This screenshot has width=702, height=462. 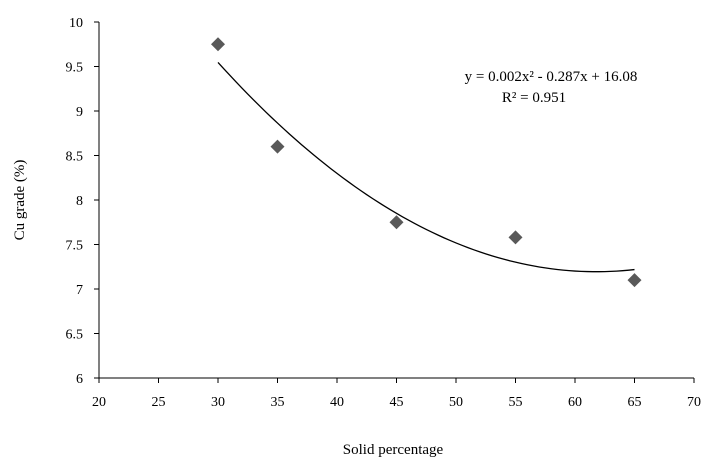 What do you see at coordinates (534, 98) in the screenshot?
I see `r-squared-label: R² = 0.951` at bounding box center [534, 98].